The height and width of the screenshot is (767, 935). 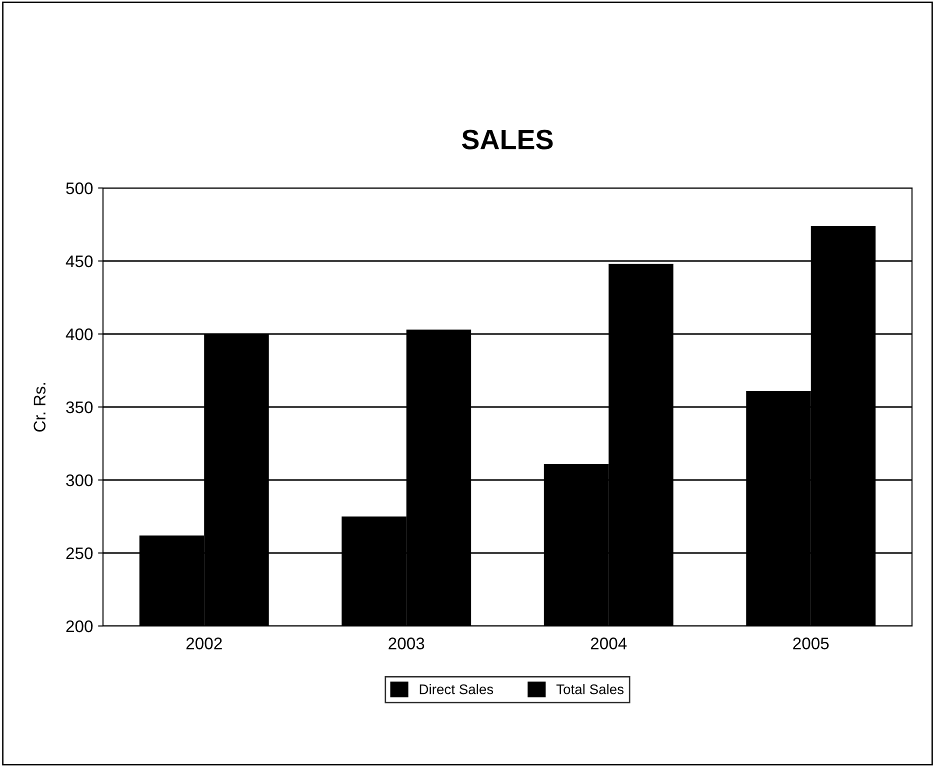 I want to click on y-tick-label: 250, so click(x=79, y=553).